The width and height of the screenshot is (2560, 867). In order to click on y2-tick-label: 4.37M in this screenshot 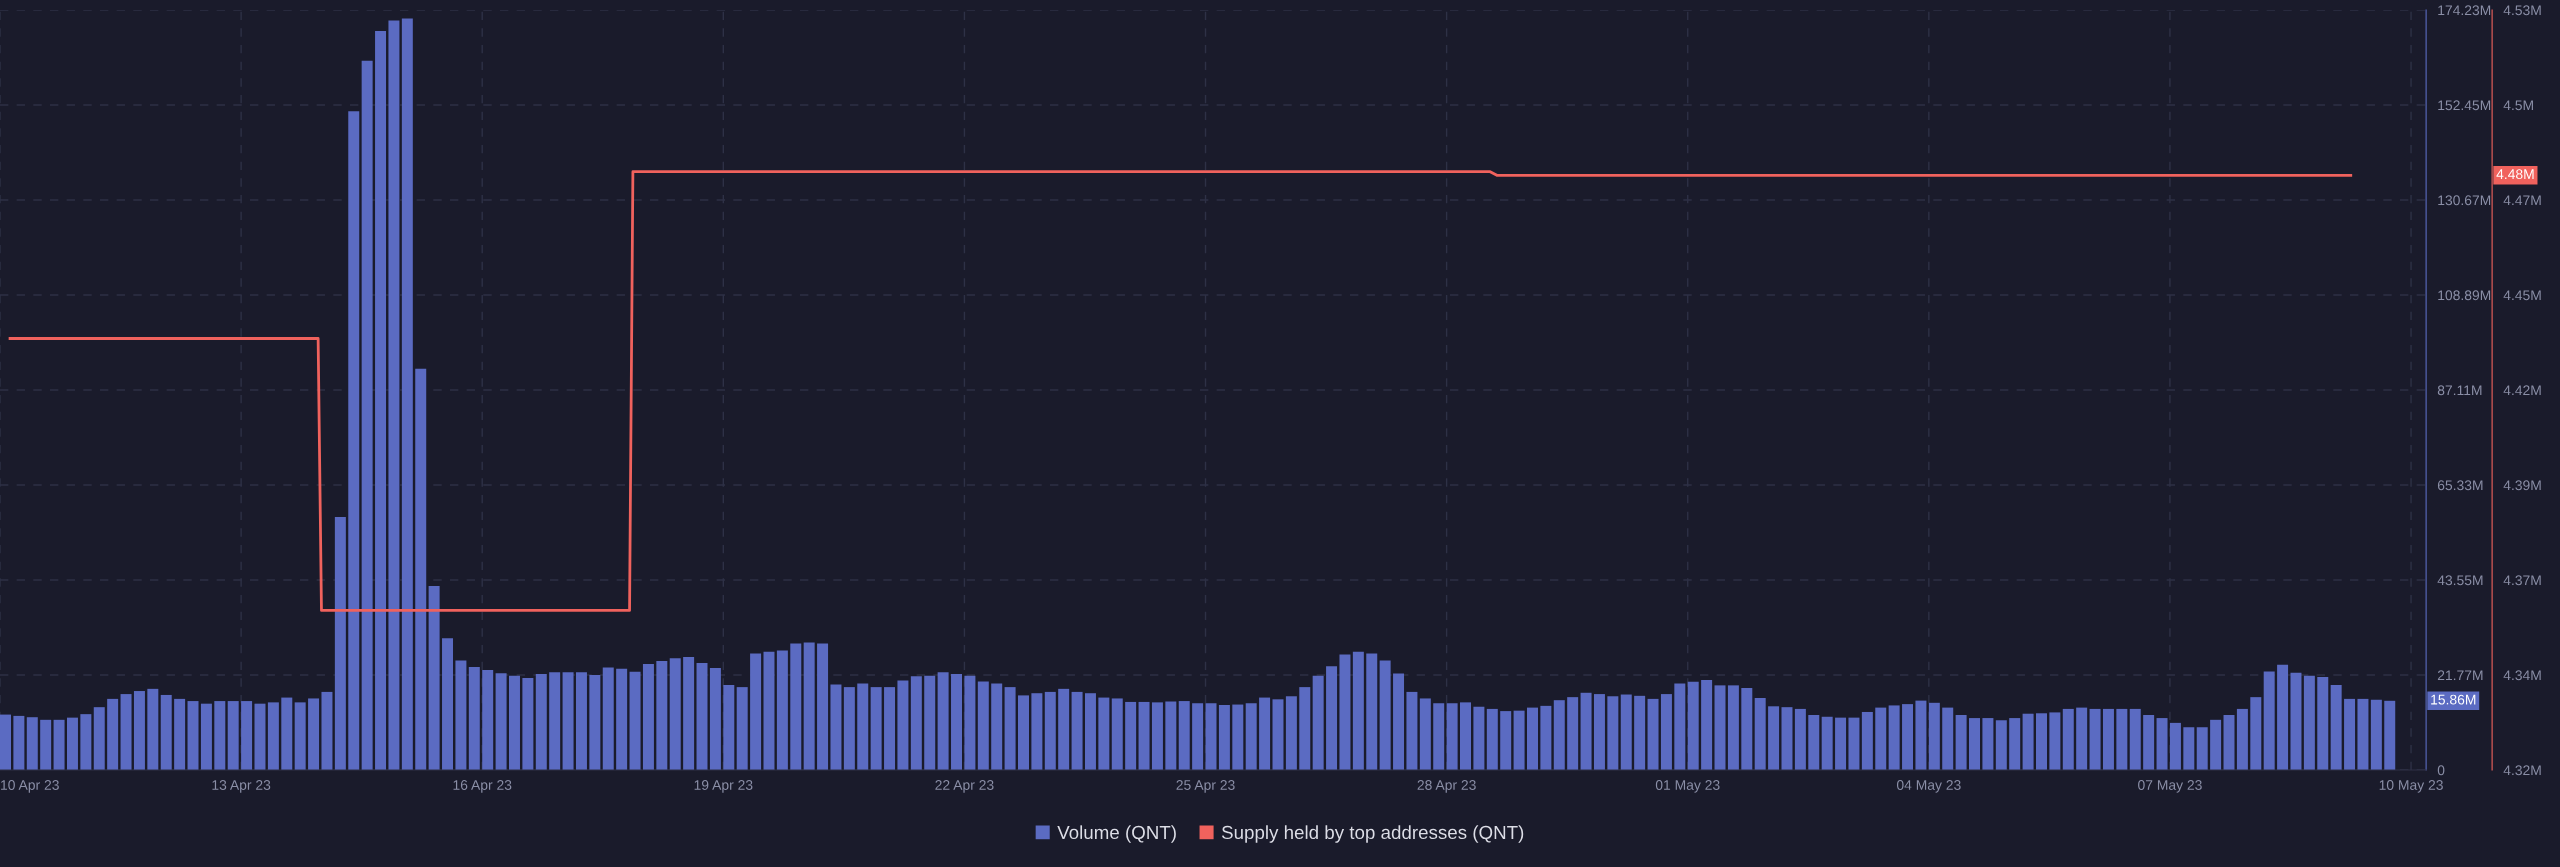, I will do `click(2522, 580)`.